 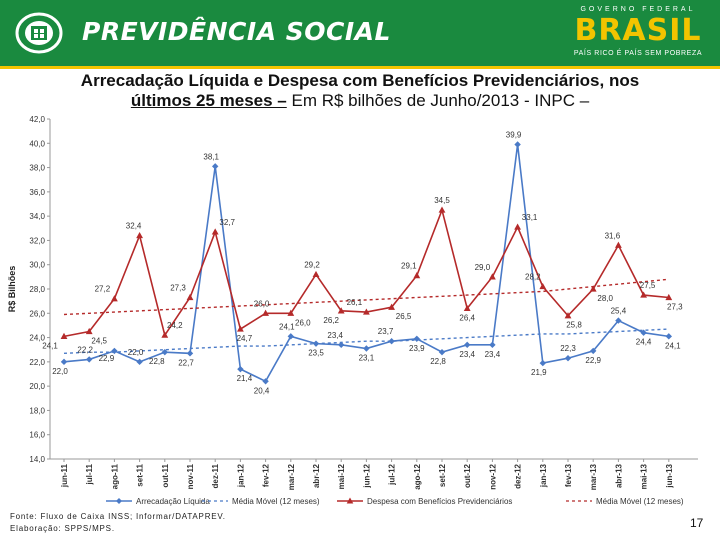 What do you see at coordinates (262, 390) in the screenshot?
I see `data-label-arrecadacao: 20,4` at bounding box center [262, 390].